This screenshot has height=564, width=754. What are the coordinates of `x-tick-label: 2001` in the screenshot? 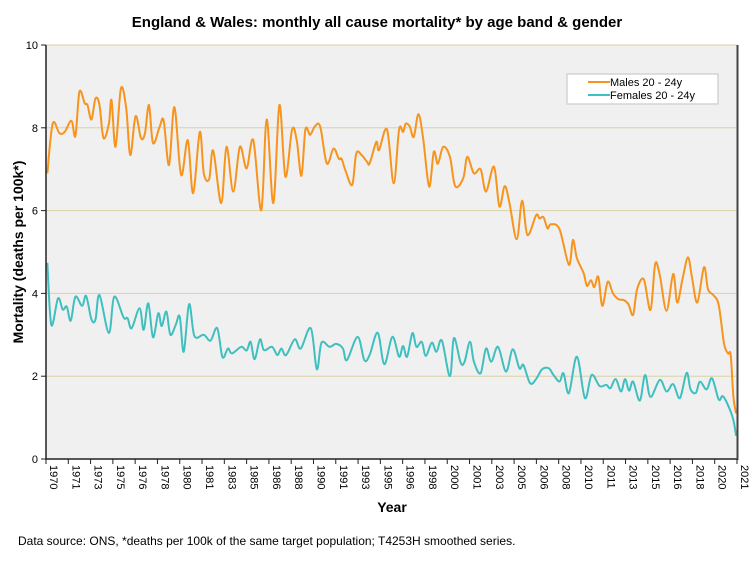 It's located at (477, 477).